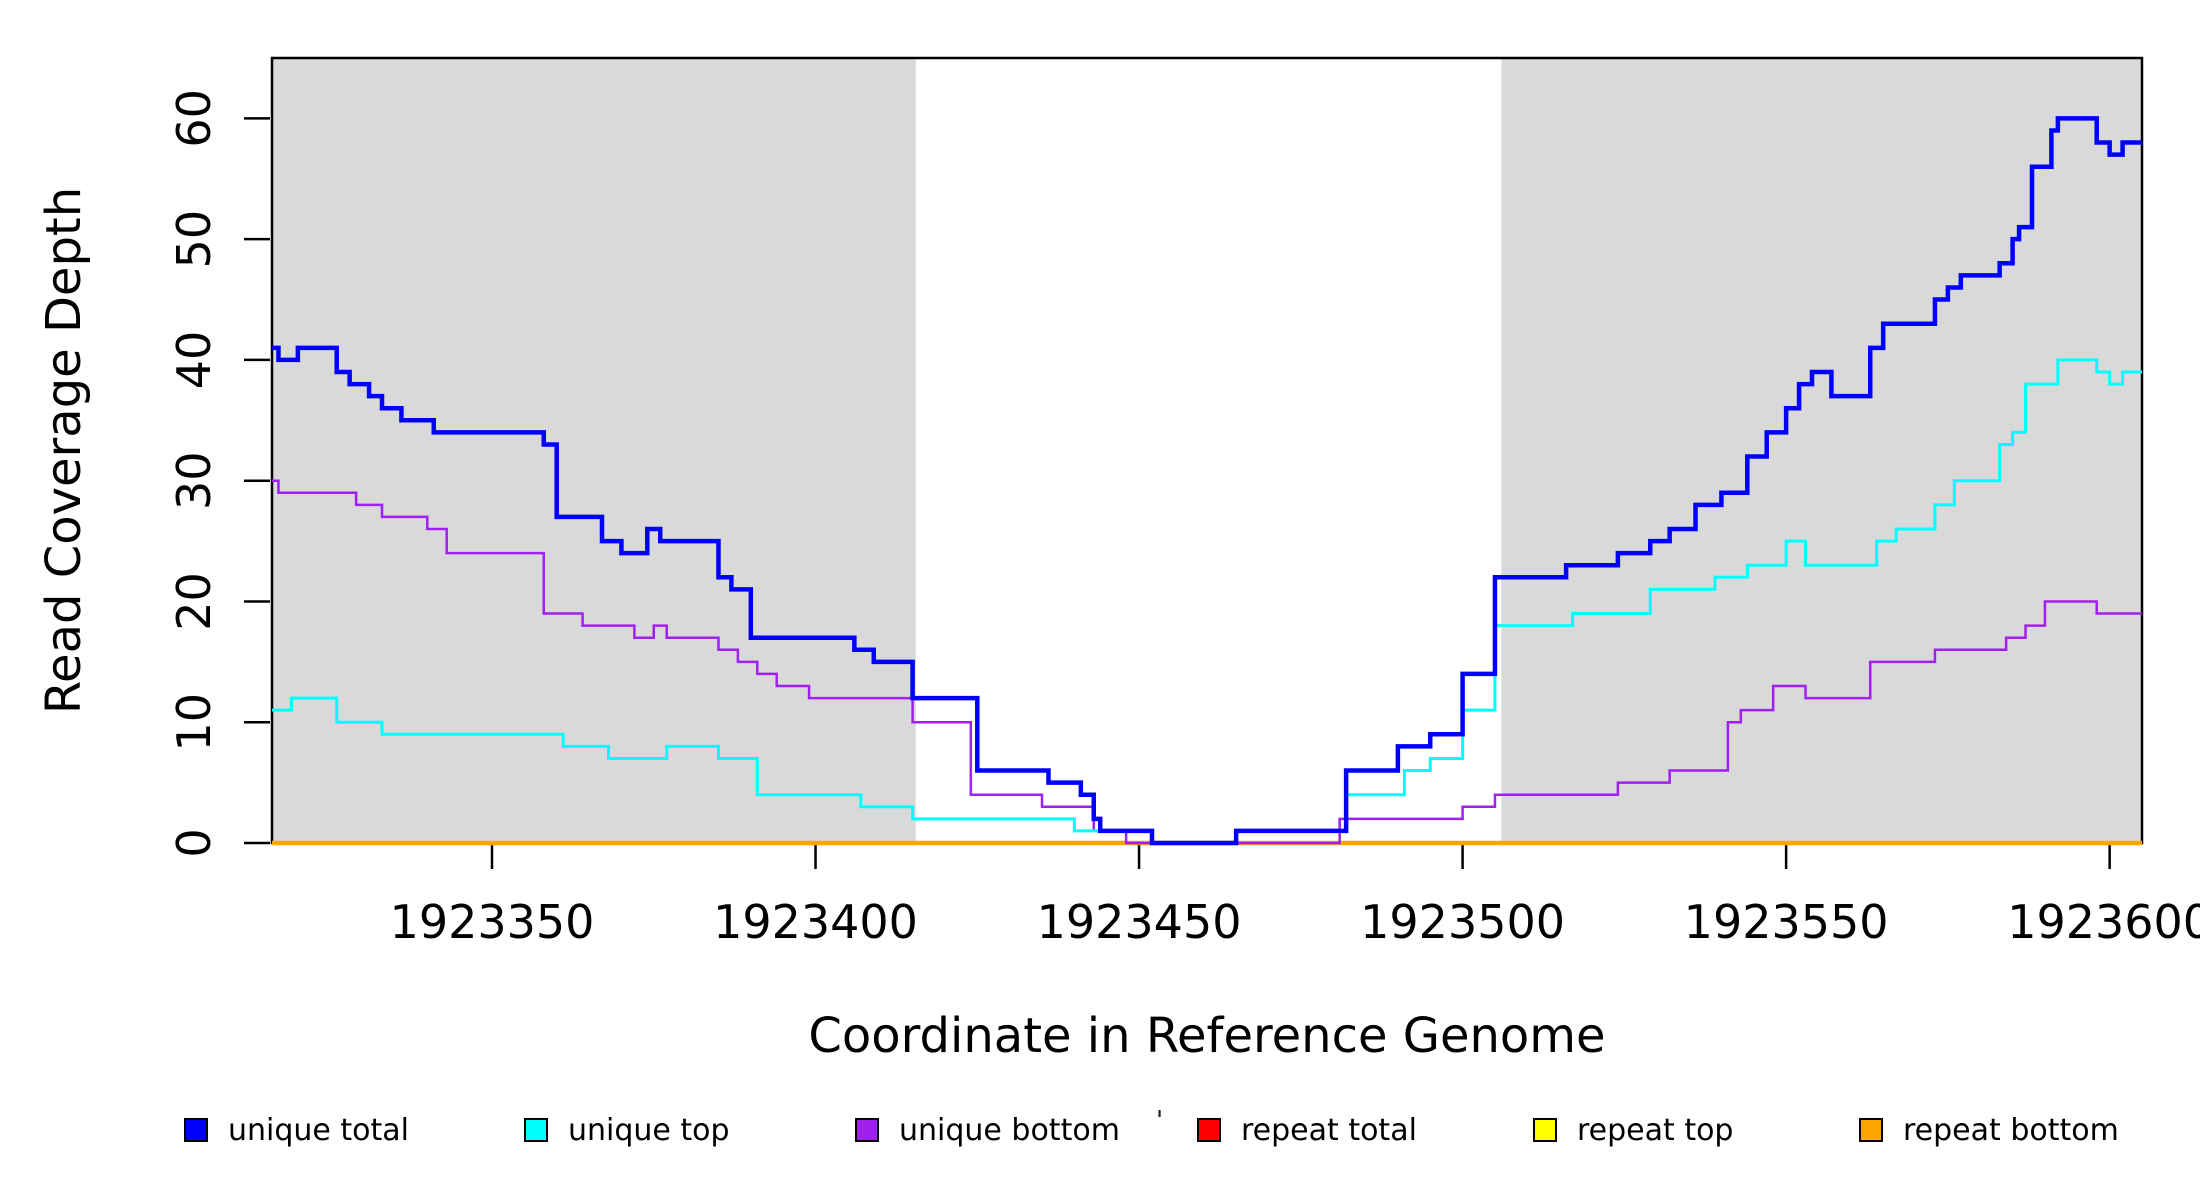 The height and width of the screenshot is (1200, 2200). What do you see at coordinates (1329, 1130) in the screenshot?
I see `legend-label: repeat total` at bounding box center [1329, 1130].